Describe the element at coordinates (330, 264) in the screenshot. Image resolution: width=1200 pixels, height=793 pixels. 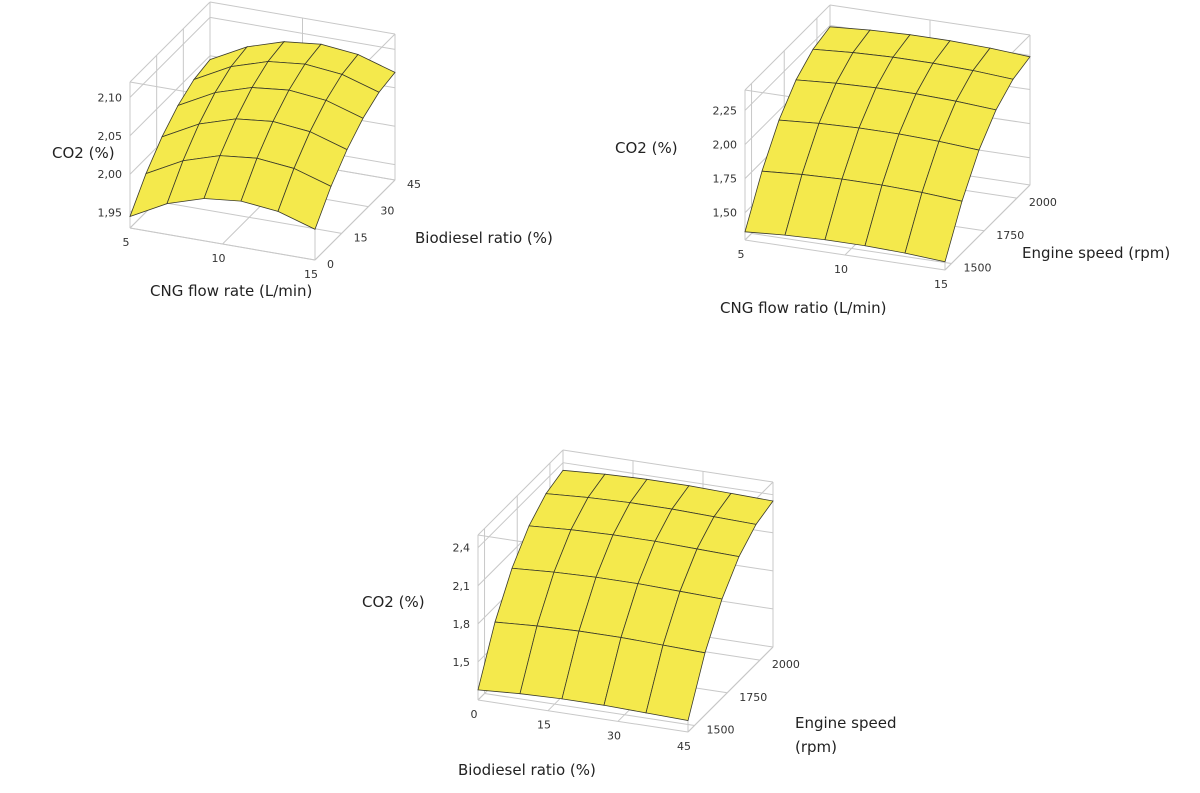
I see `y-tick-label: 0` at that location.